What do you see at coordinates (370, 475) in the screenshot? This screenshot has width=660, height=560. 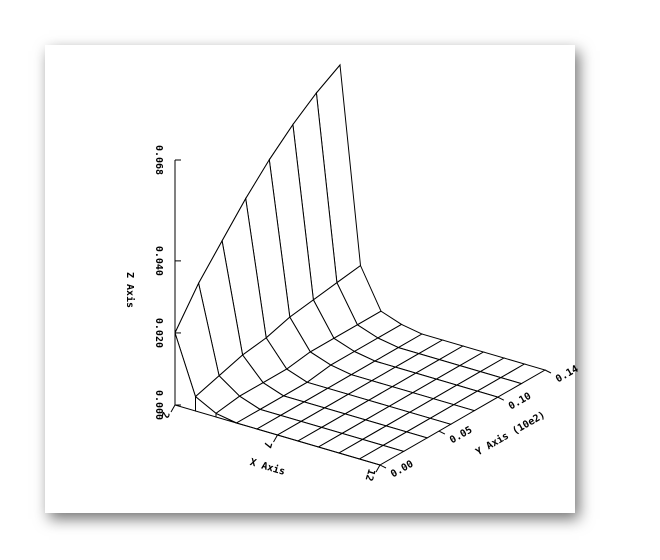 I see `x-tick-label: 12` at bounding box center [370, 475].